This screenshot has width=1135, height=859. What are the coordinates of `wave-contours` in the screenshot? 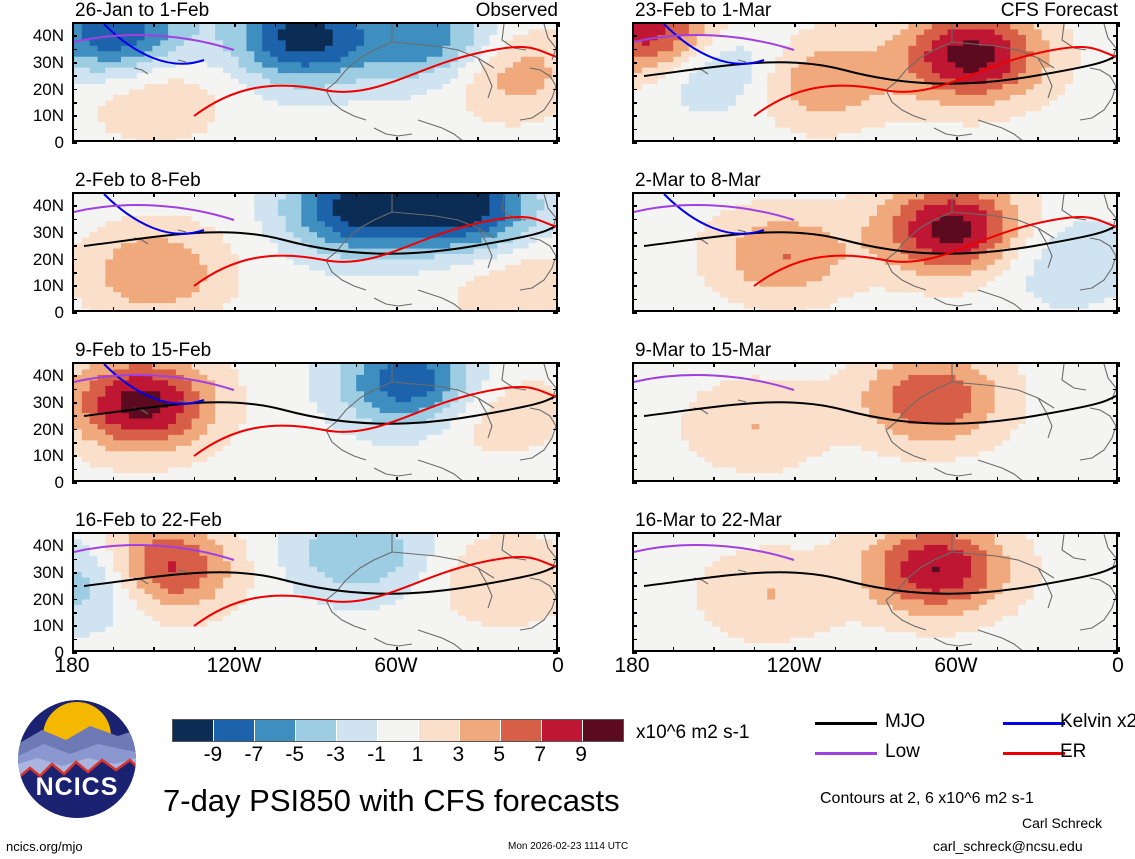 It's located at (315, 70).